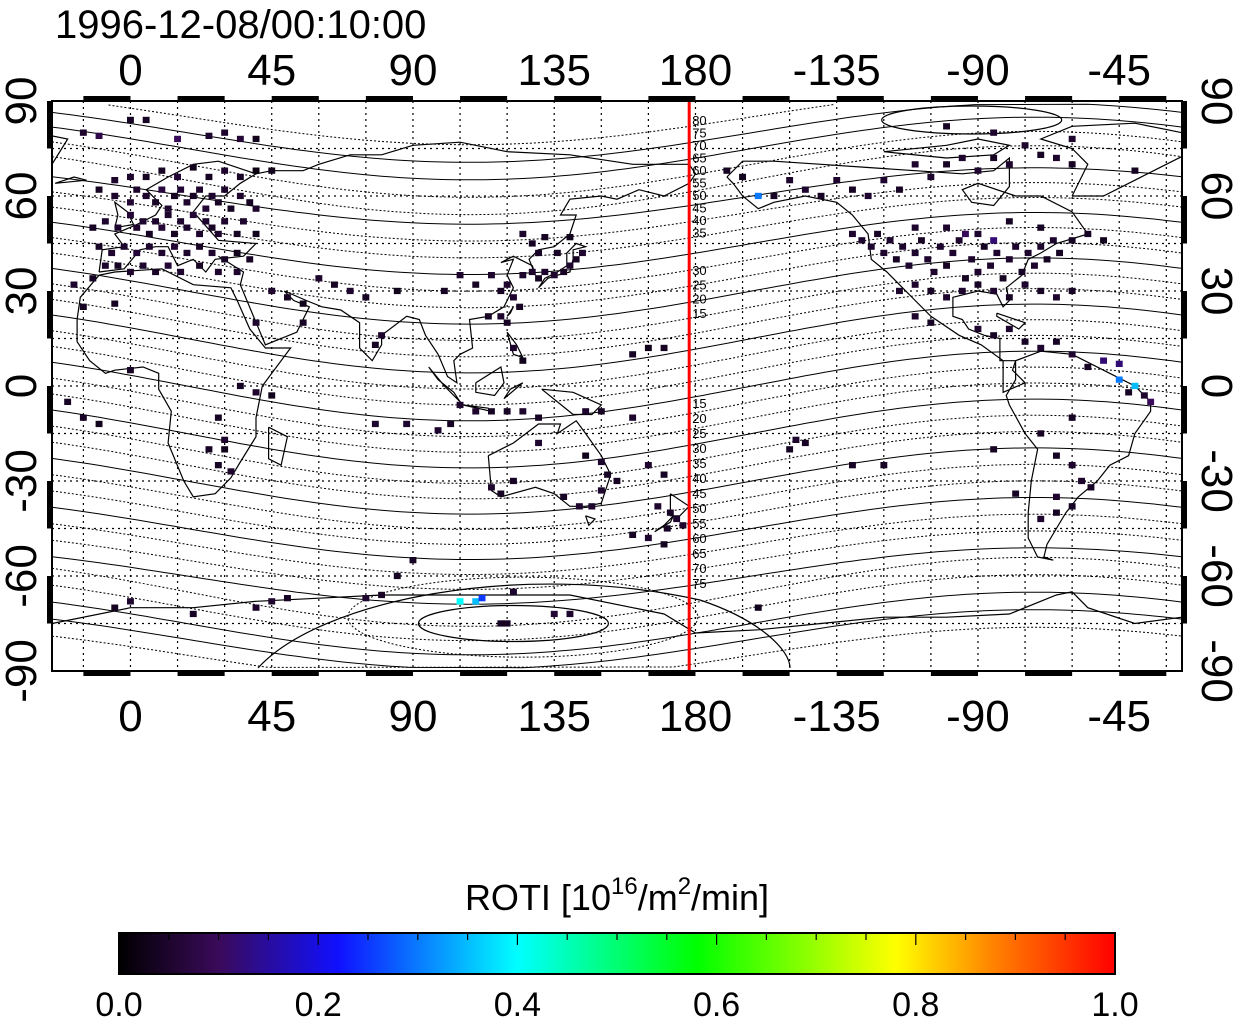 The width and height of the screenshot is (1240, 1024). Describe the element at coordinates (1119, 716) in the screenshot. I see `x-tick-label-bottom: -45` at that location.